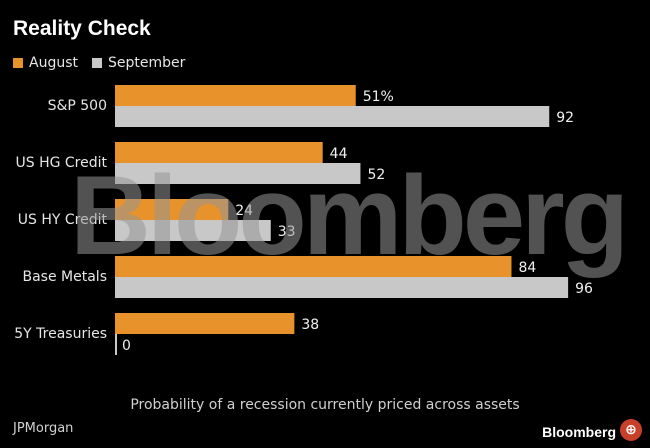 This screenshot has width=650, height=448. I want to click on legend-swatch-august, so click(18, 63).